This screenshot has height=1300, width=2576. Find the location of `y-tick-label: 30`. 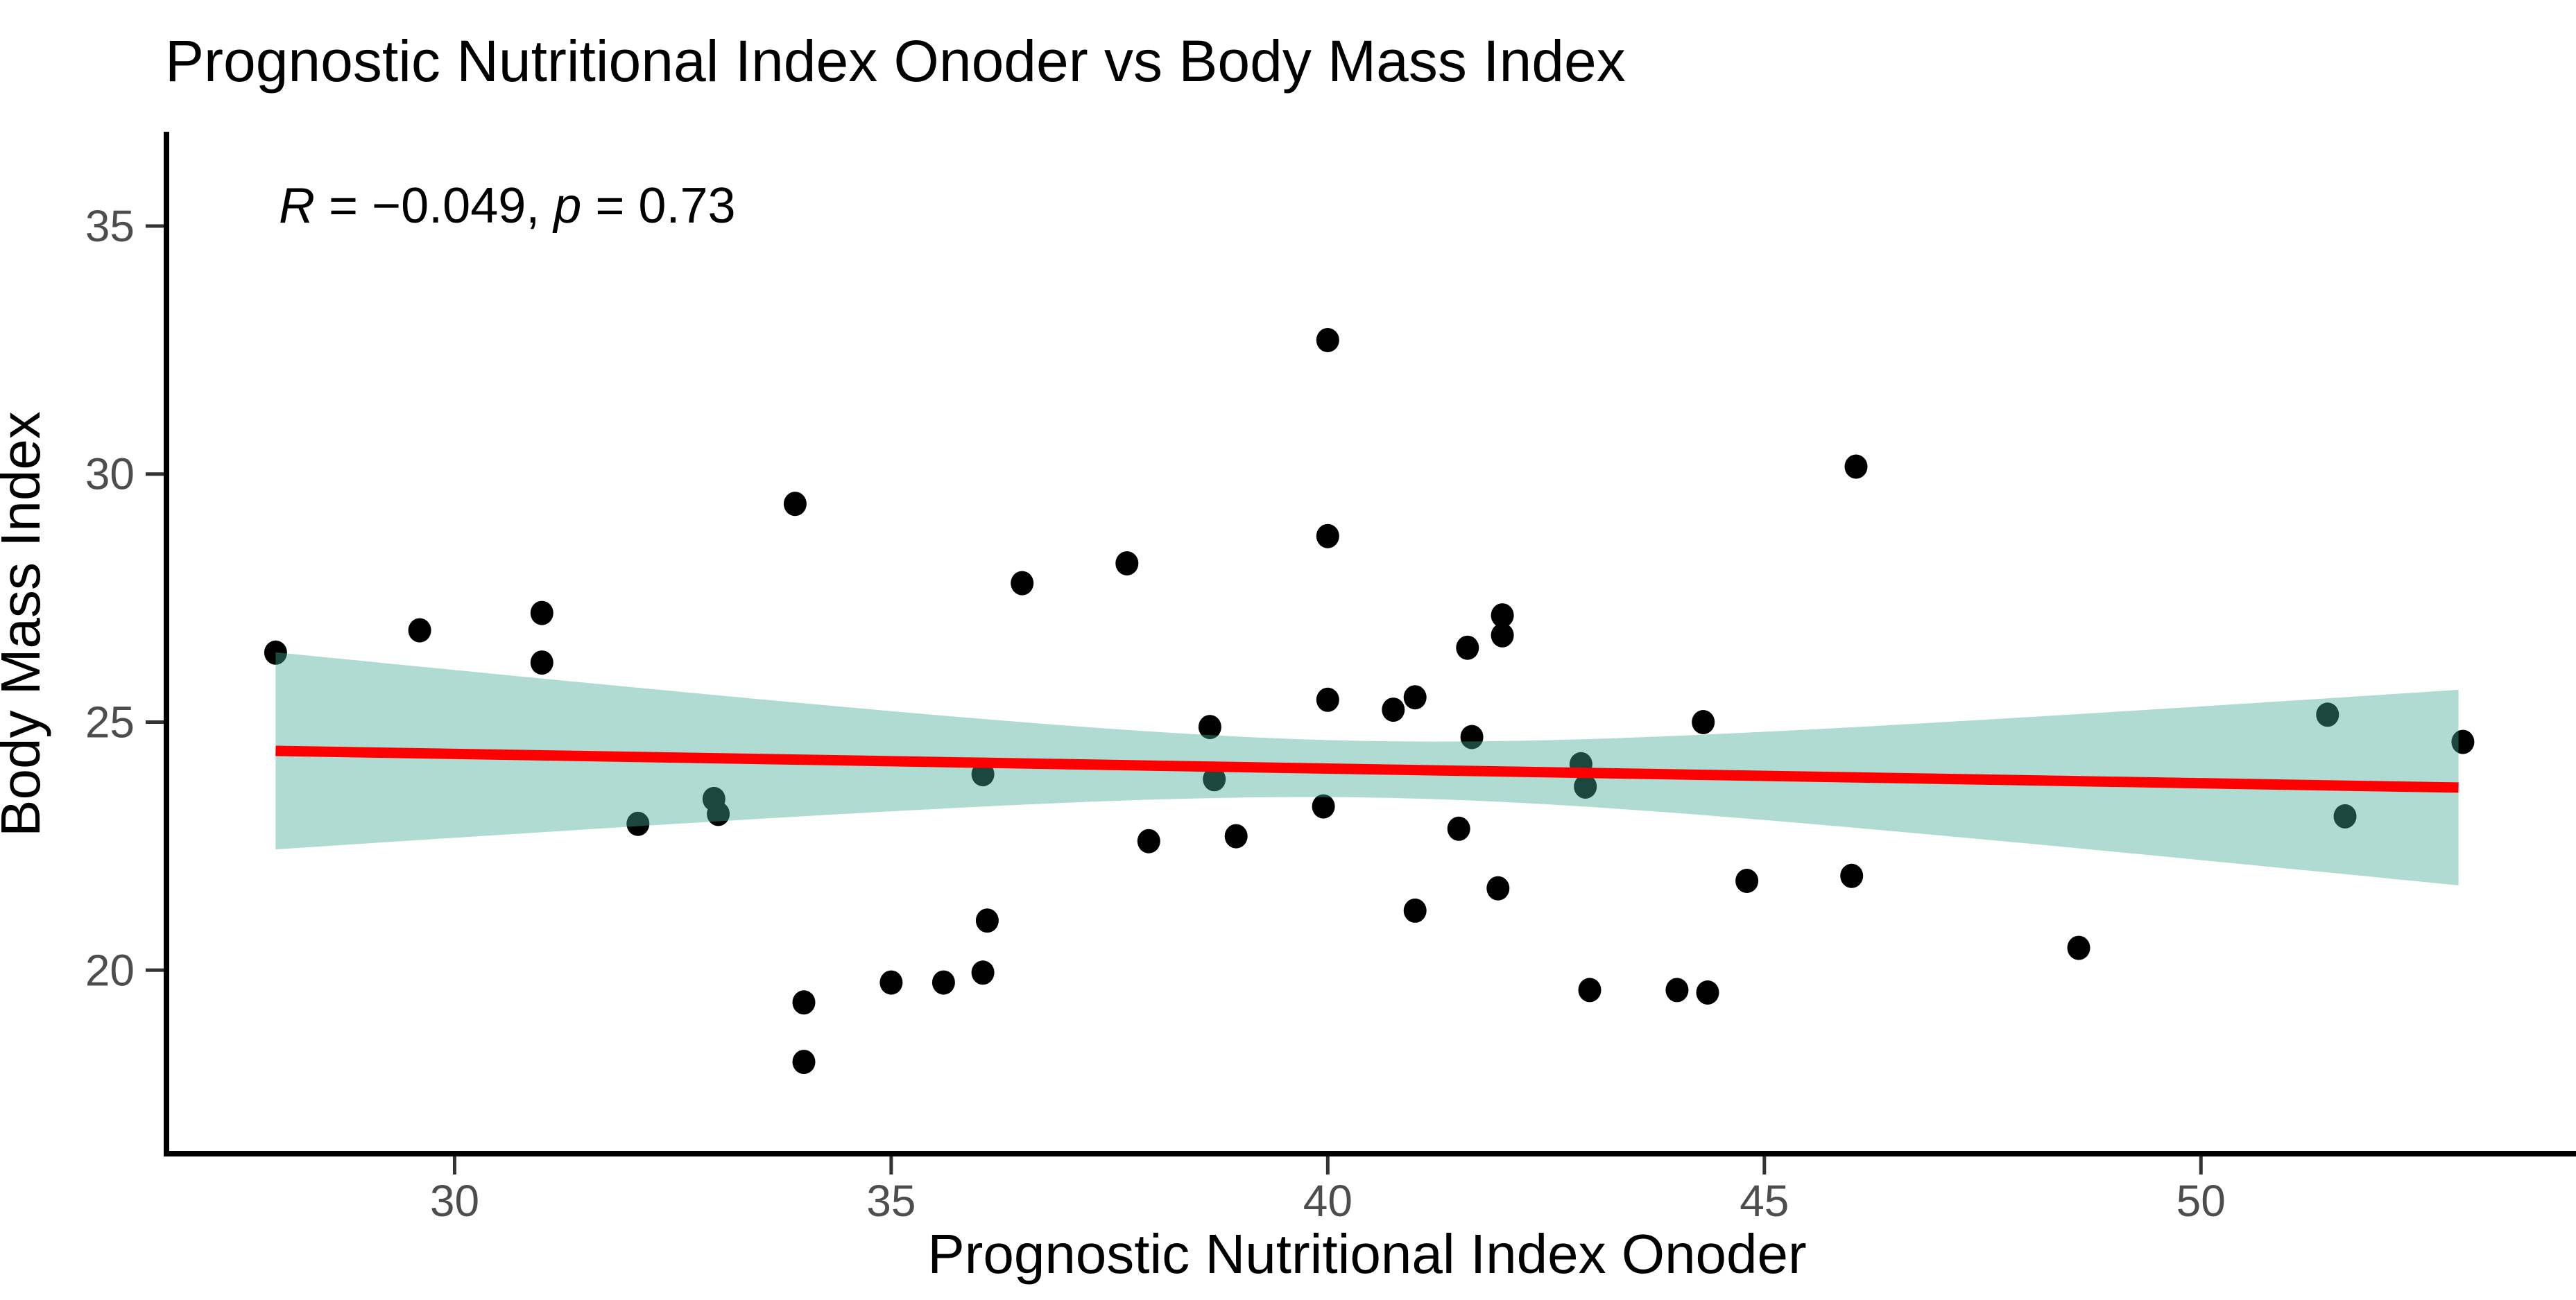

y-tick-label: 30 is located at coordinates (110, 474).